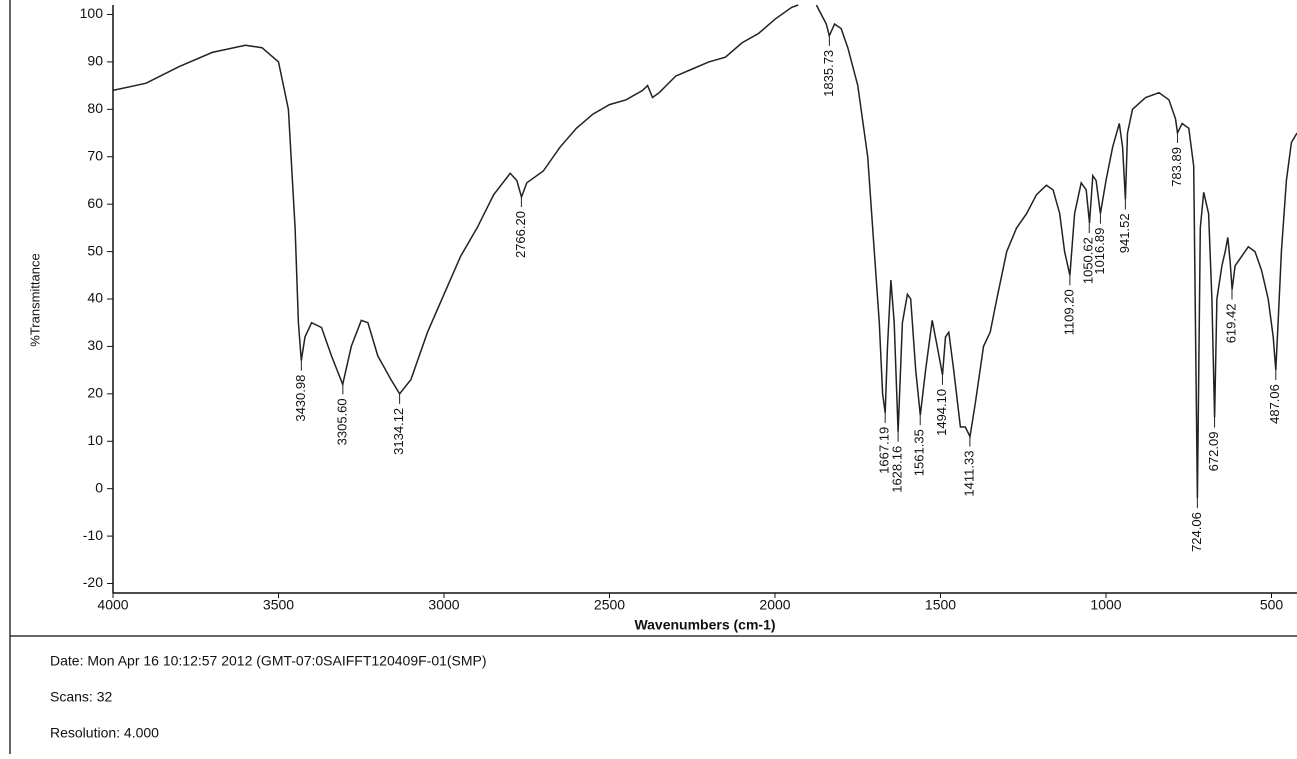 The image size is (1297, 759). I want to click on peak-label: 1561.35, so click(919, 452).